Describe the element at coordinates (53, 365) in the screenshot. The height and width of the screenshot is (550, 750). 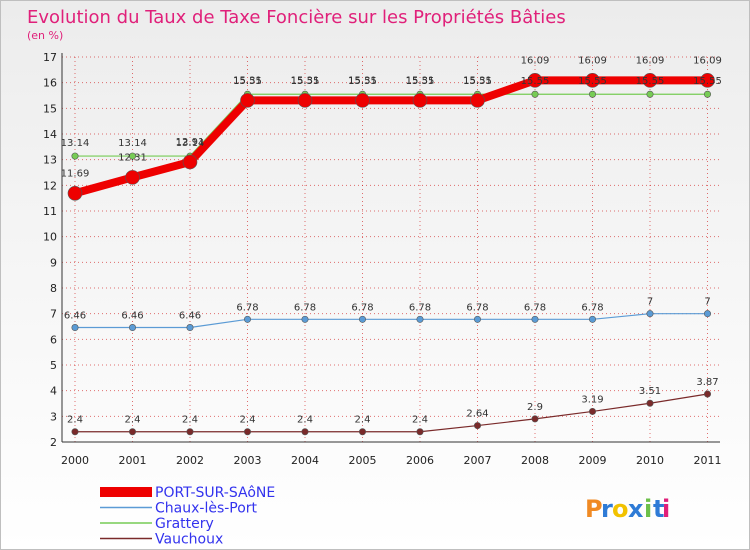
I see `y-tick-label: 5` at that location.